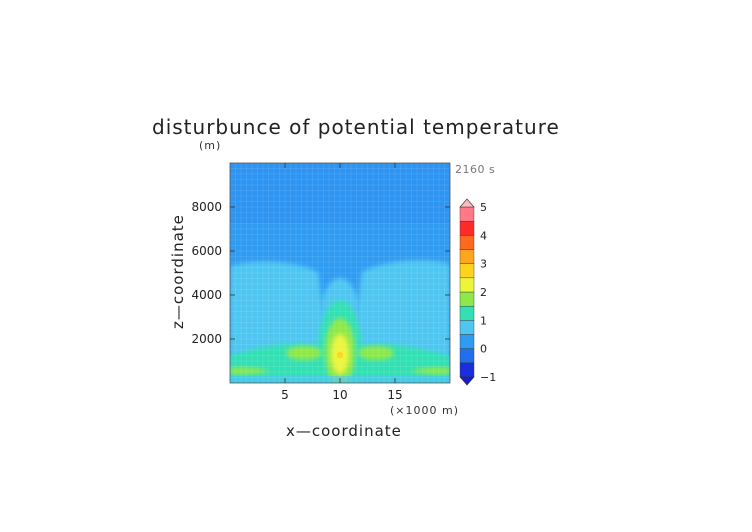  Describe the element at coordinates (475, 169) in the screenshot. I see `time-label: 2160 s` at that location.